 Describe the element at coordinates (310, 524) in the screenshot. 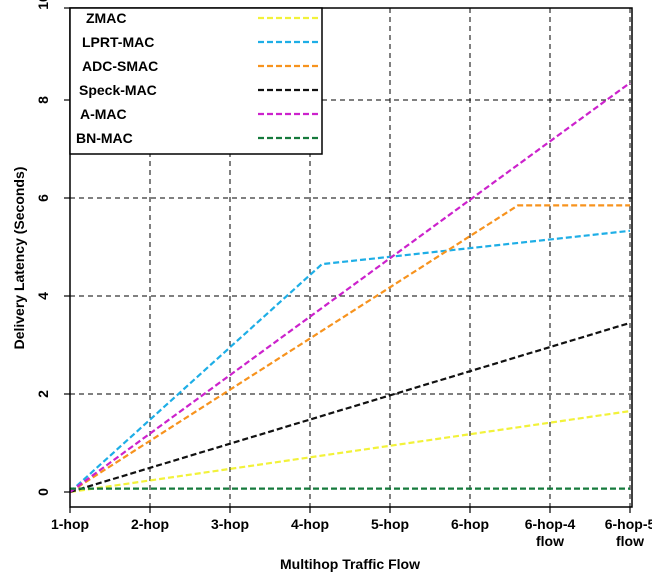

I see `x-tick-label: 4-hop` at that location.